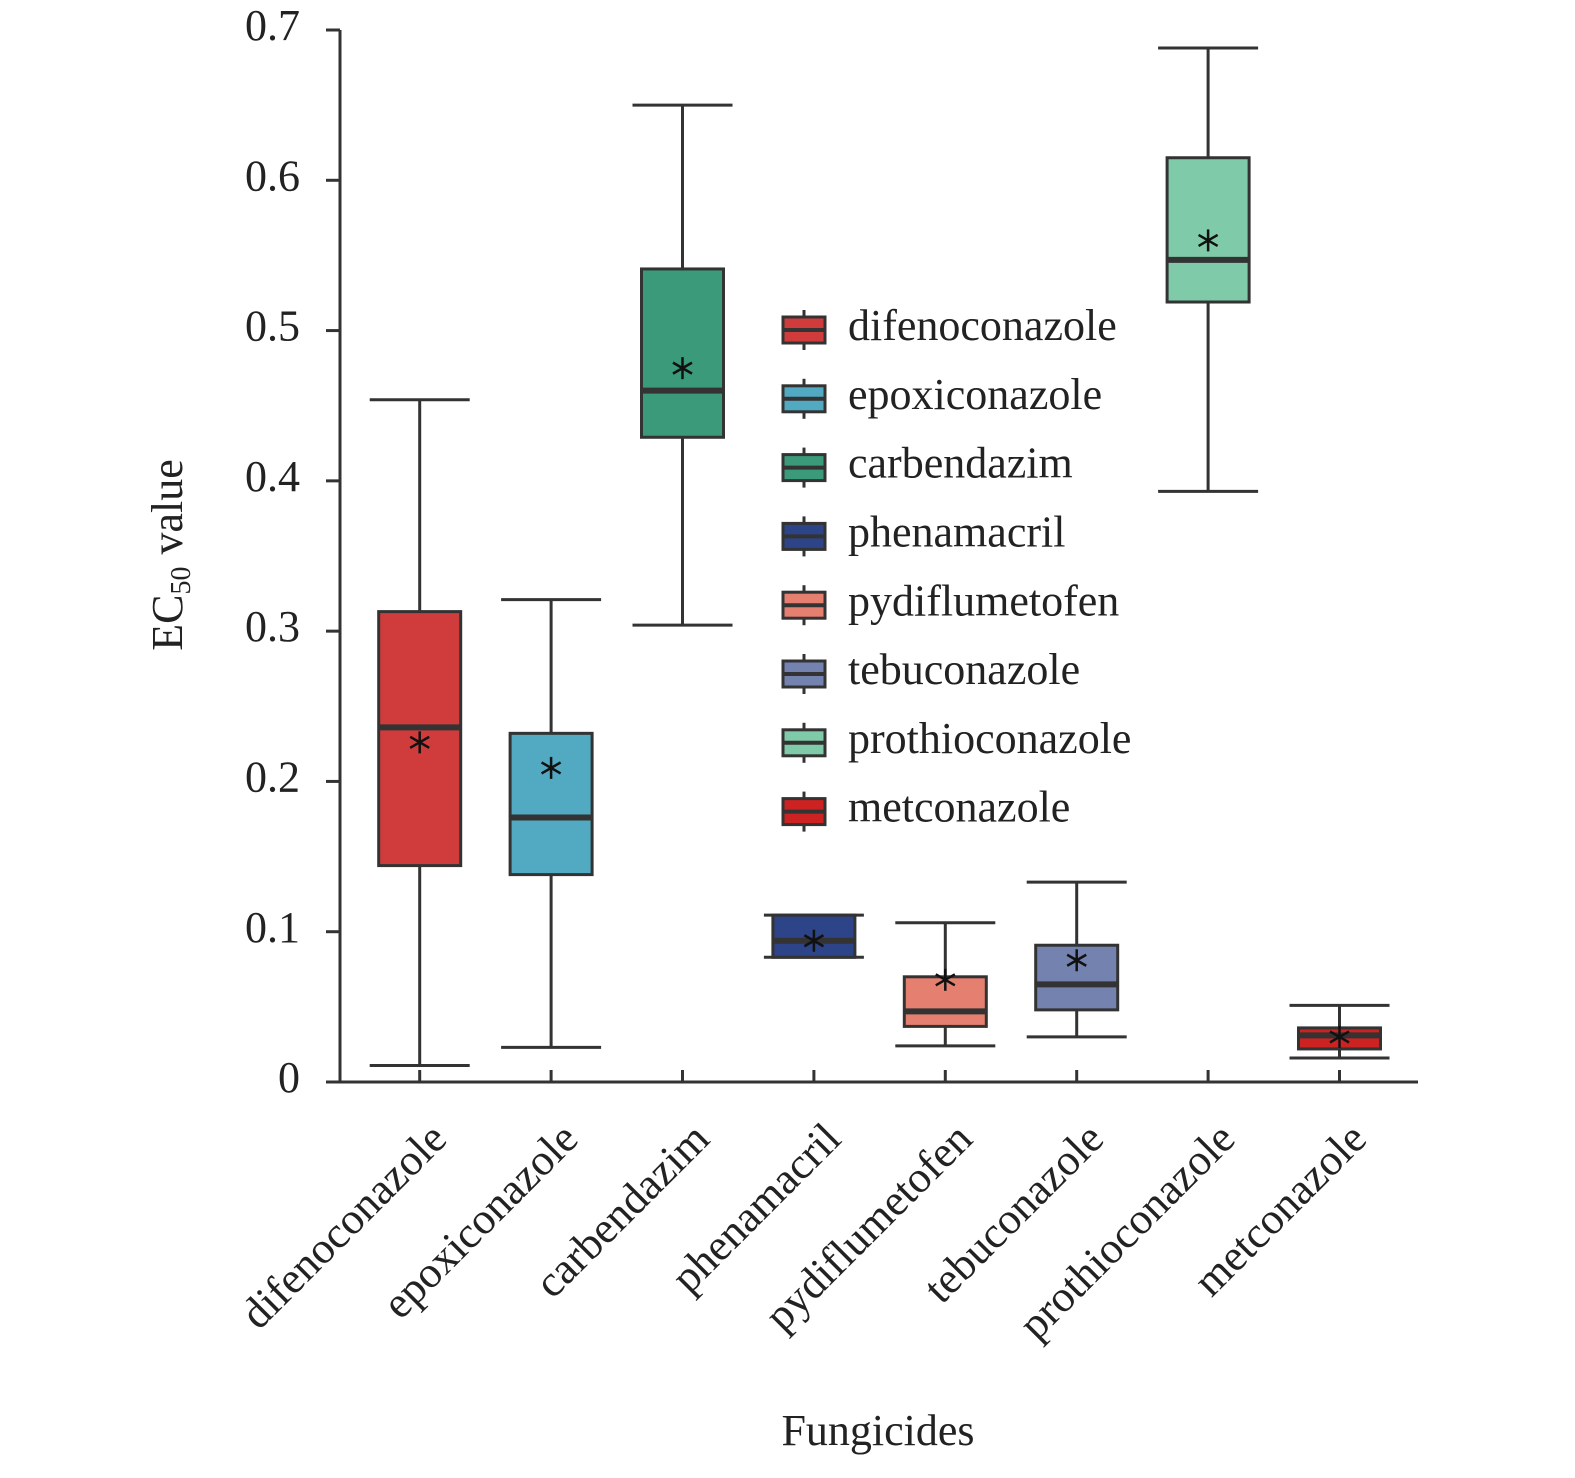 This screenshot has width=1575, height=1478. I want to click on legend-label: phenamacril, so click(956, 531).